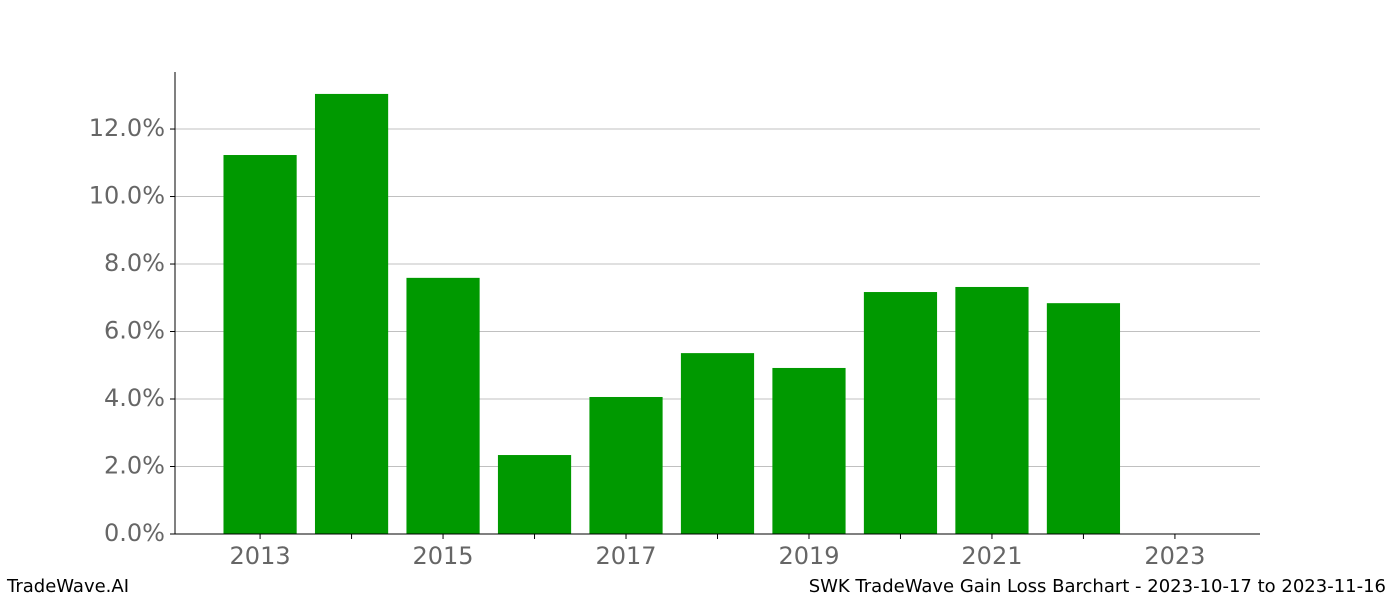  Describe the element at coordinates (134, 331) in the screenshot. I see `y-tick-label: 6.0%` at that location.